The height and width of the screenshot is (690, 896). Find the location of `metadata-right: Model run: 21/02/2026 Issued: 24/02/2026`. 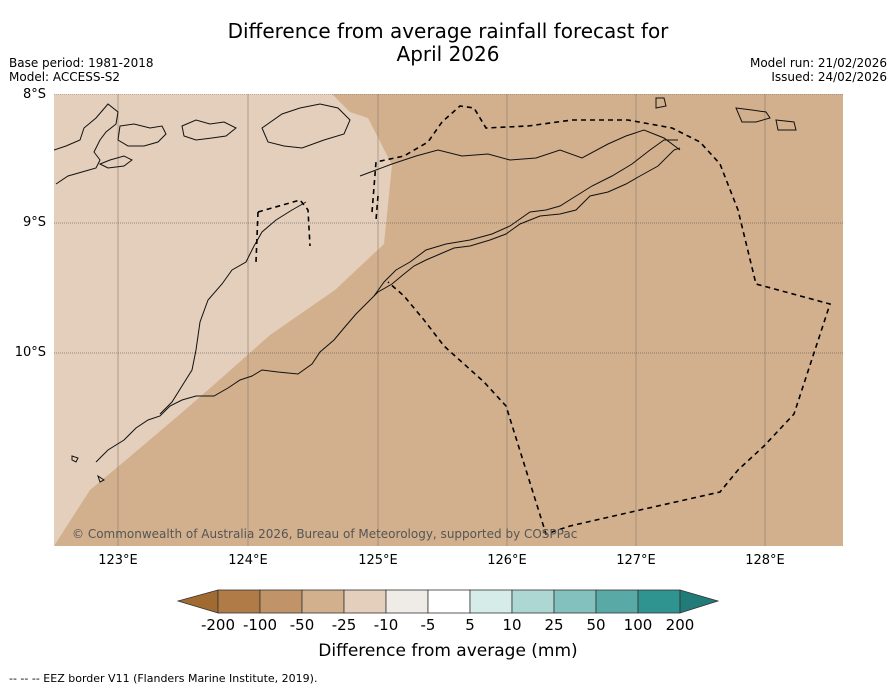

metadata-right: Model run: 21/02/2026 Issued: 24/02/2026 is located at coordinates (818, 70).